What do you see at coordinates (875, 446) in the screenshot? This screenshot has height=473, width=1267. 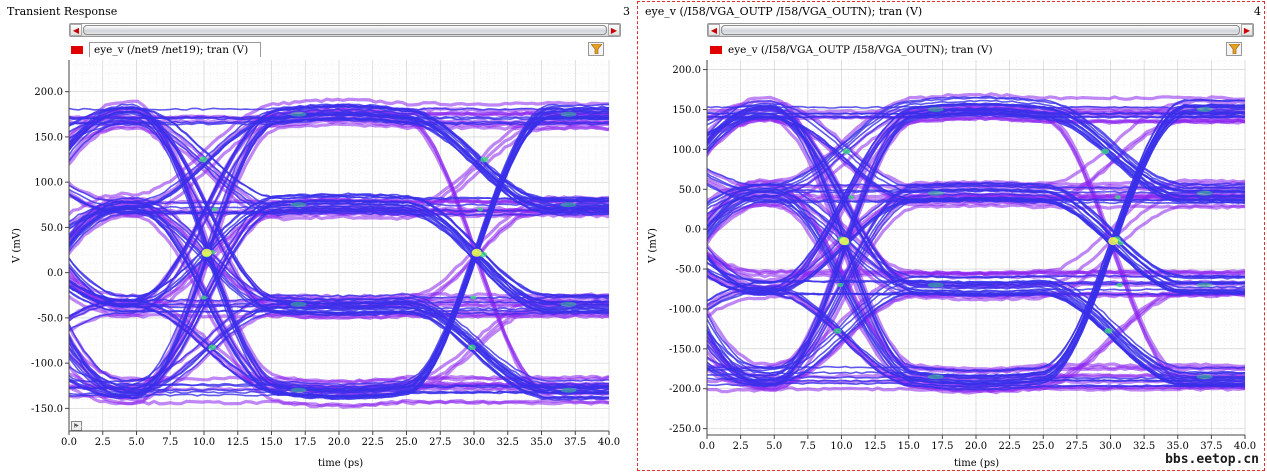 I see `x-tick-label: 12.5` at bounding box center [875, 446].